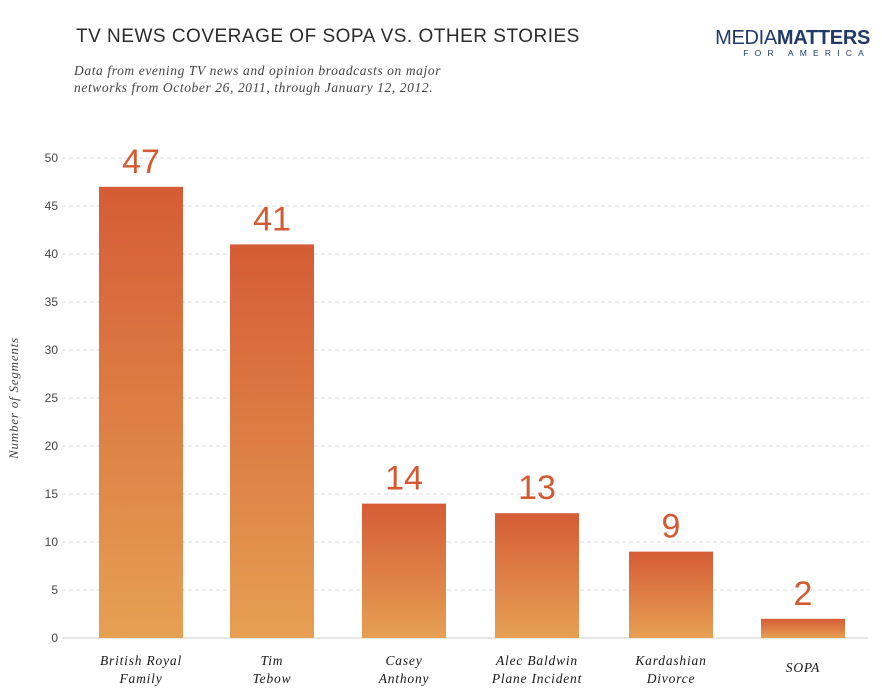 The width and height of the screenshot is (882, 692). I want to click on value-label: 14, so click(404, 479).